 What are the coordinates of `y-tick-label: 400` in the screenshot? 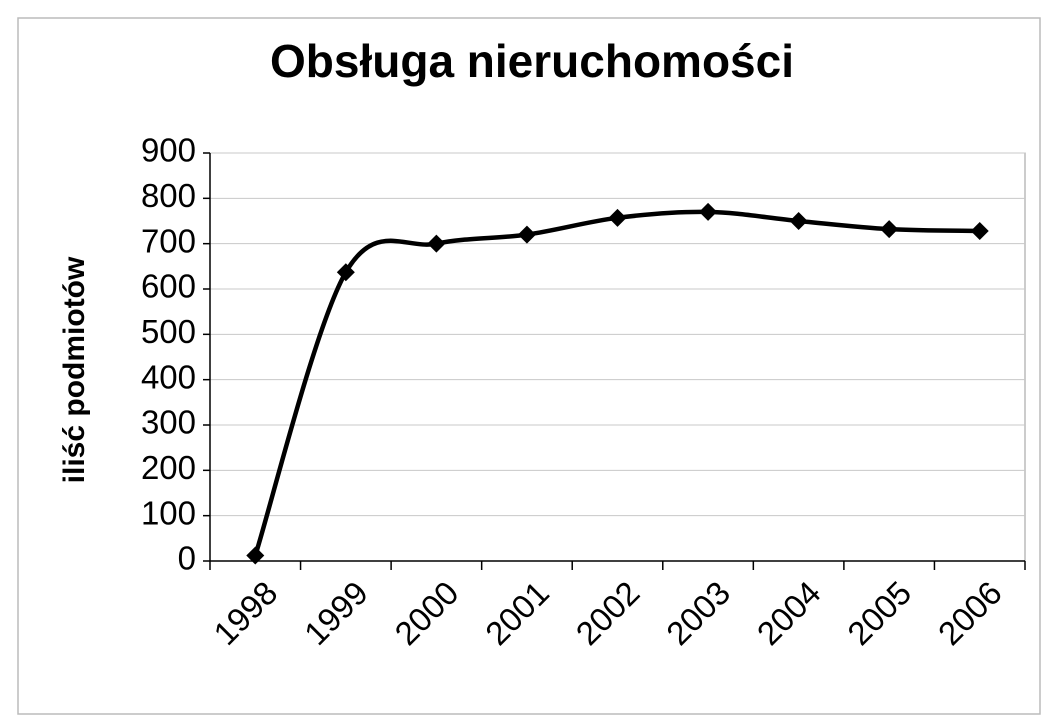 It's located at (168, 376).